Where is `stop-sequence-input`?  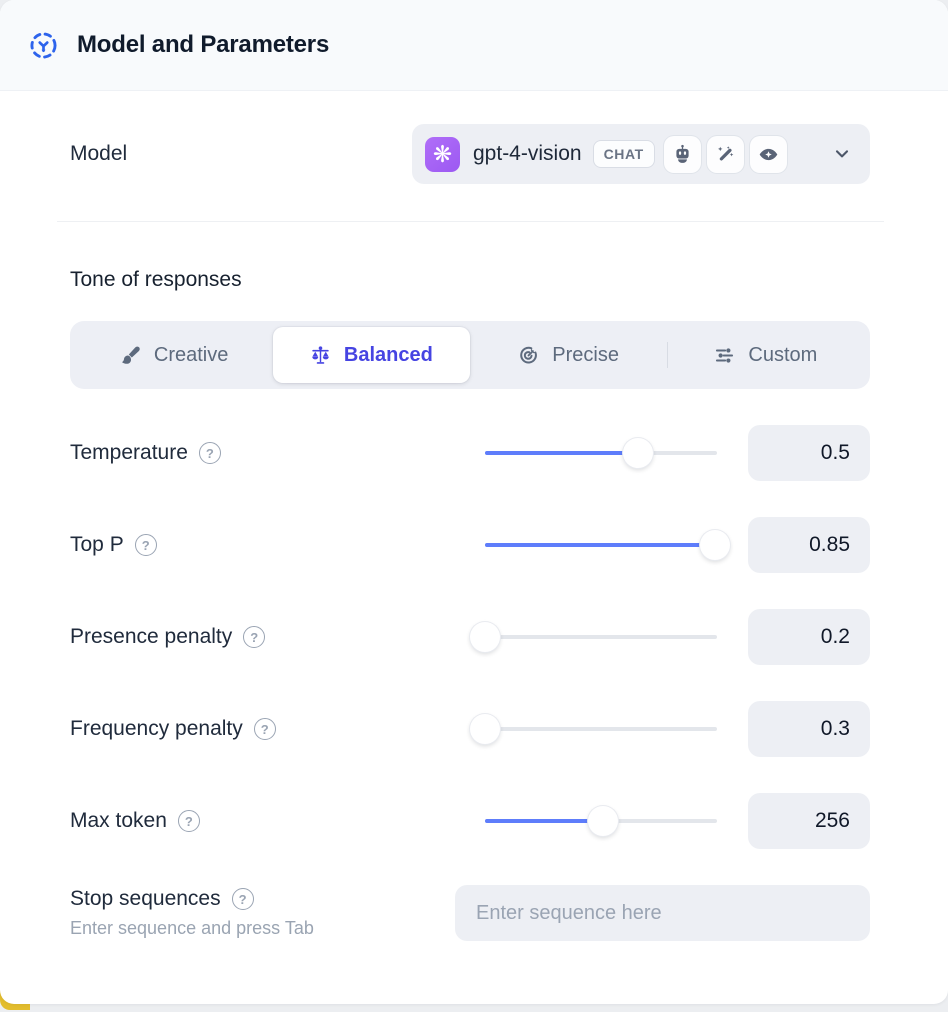
stop-sequence-input is located at coordinates (662, 913).